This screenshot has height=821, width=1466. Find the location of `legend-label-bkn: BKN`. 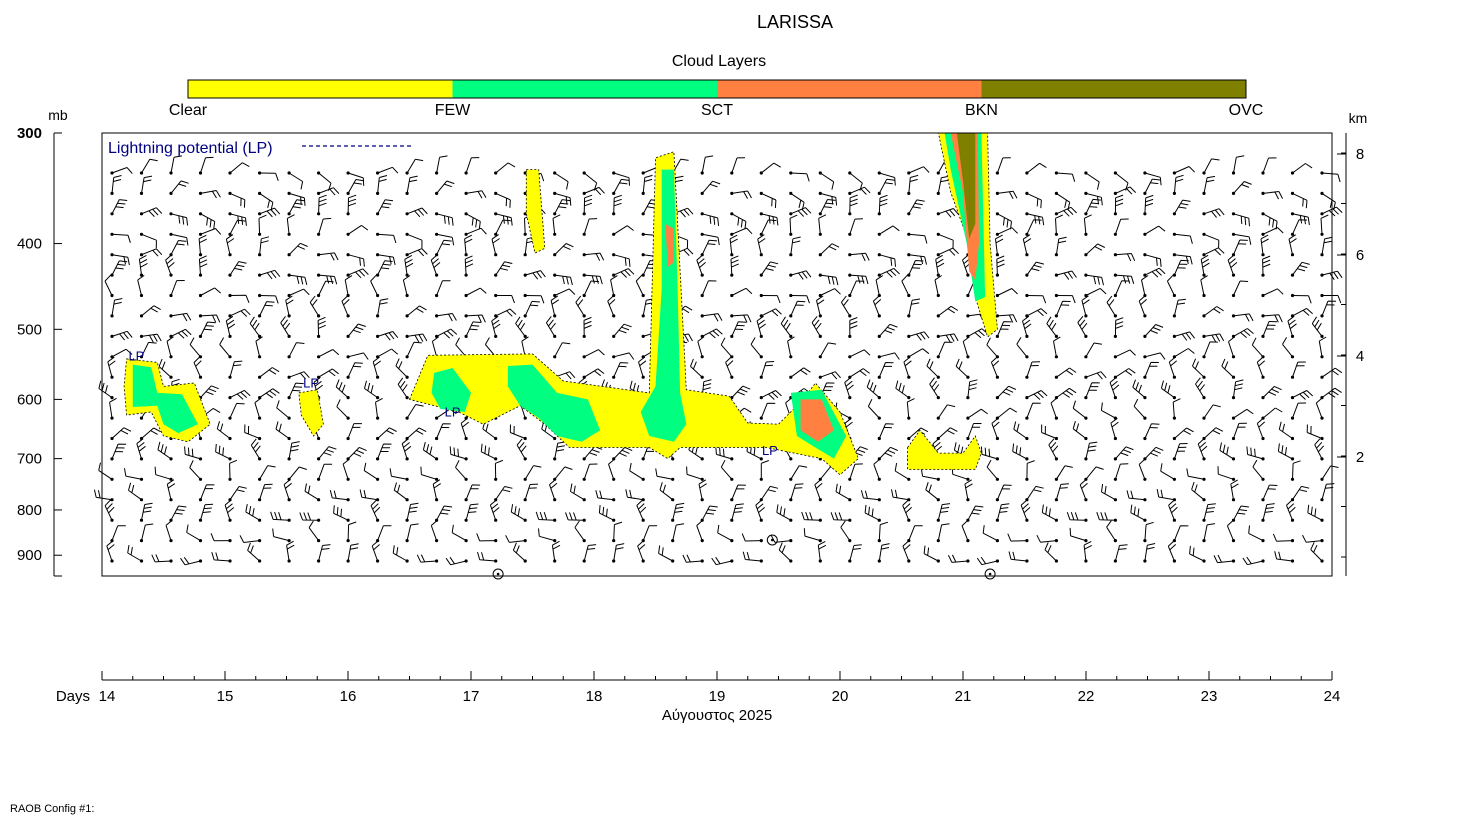

legend-label-bkn: BKN is located at coordinates (981, 110).